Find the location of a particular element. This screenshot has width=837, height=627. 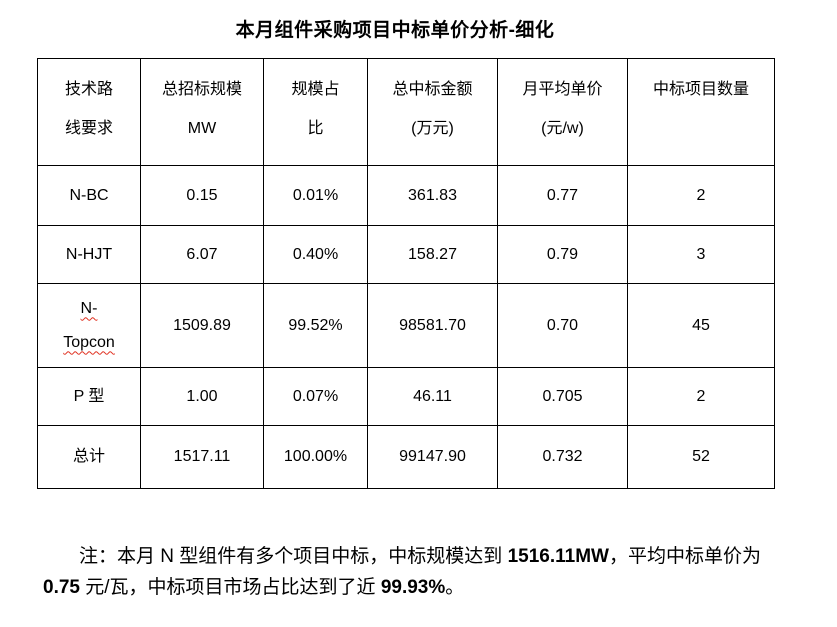

cell-scale: 1509.89 is located at coordinates (202, 325).